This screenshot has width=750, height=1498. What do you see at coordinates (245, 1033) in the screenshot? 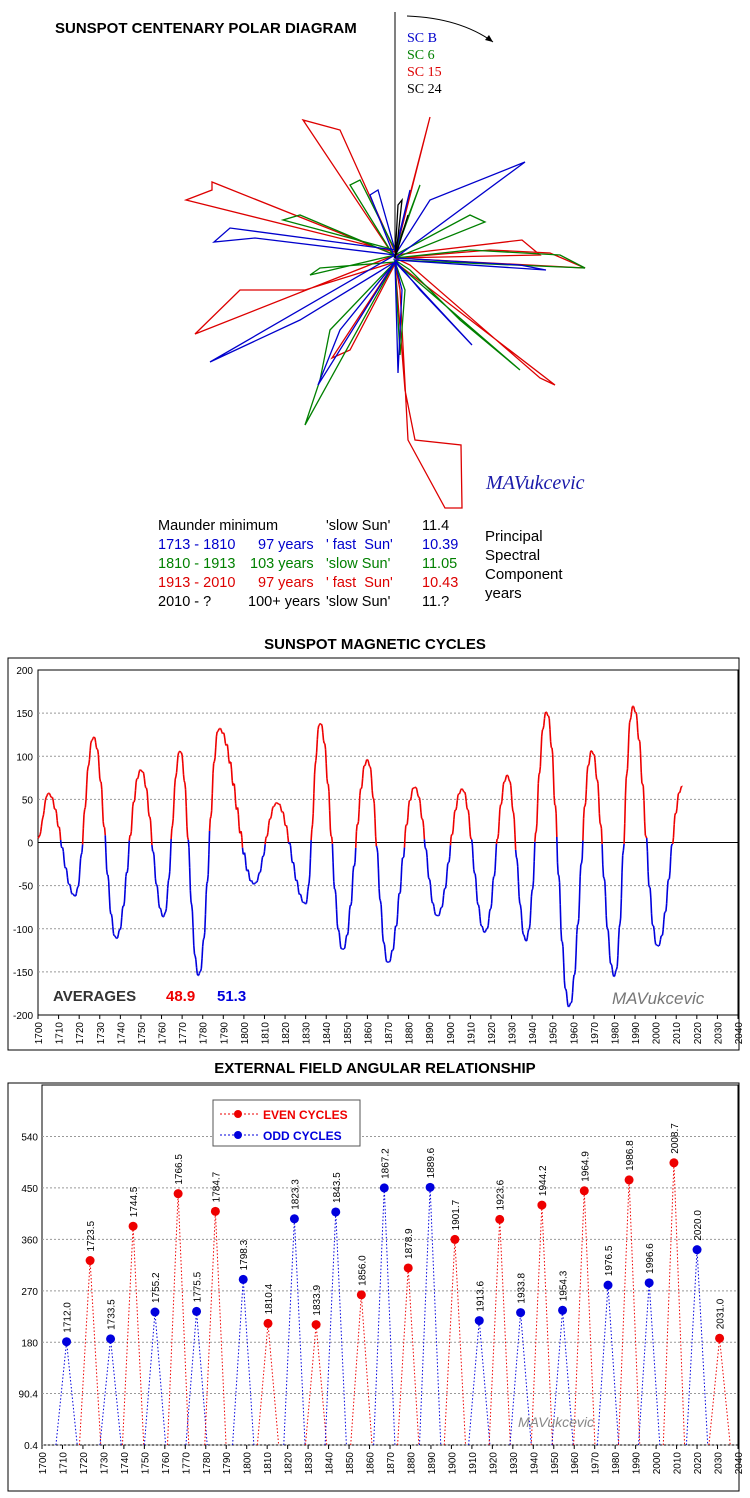
I see `x-tick-label: 1800` at bounding box center [245, 1033].